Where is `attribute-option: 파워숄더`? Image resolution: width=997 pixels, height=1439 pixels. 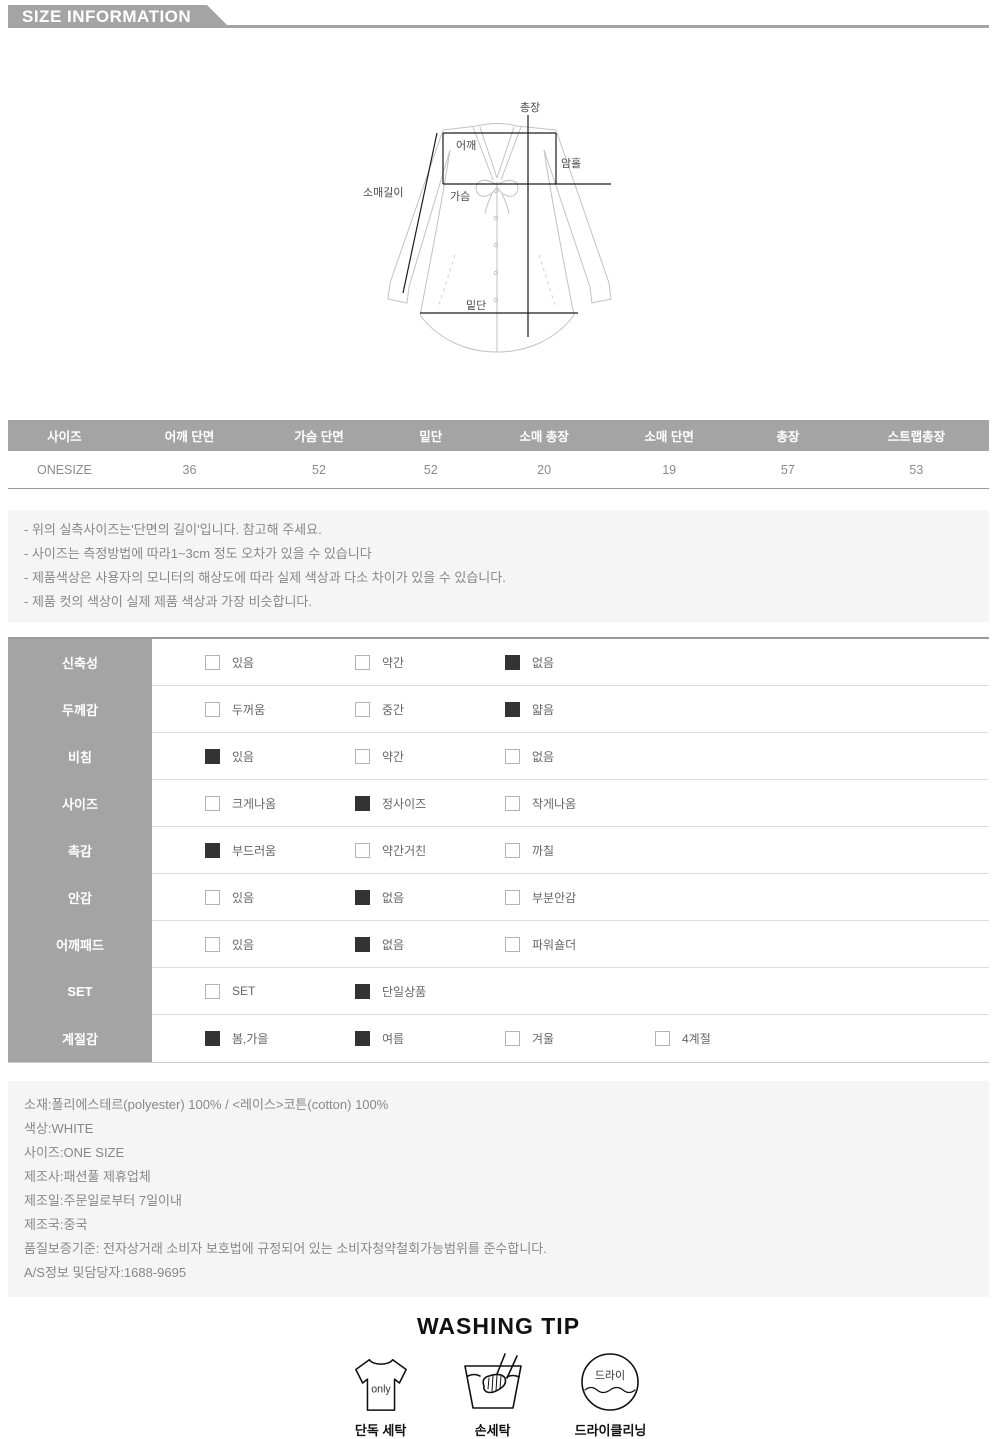
attribute-option: 파워숄더 is located at coordinates (580, 944).